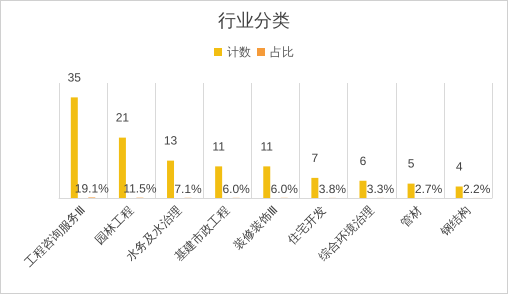 This screenshot has height=294, width=508. I want to click on legend-label: 计数, so click(239, 52).